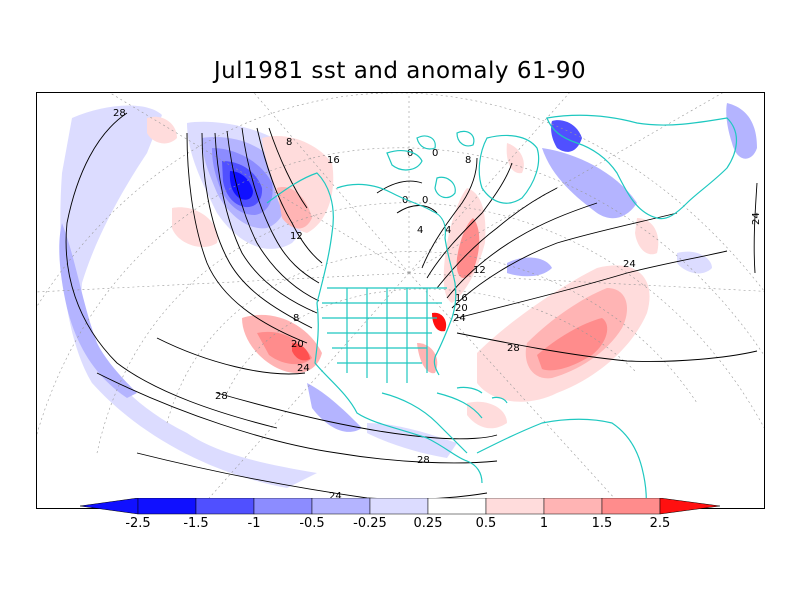 This screenshot has width=800, height=600. Describe the element at coordinates (138, 523) in the screenshot. I see `colorbar-tick-label: -2.5` at that location.